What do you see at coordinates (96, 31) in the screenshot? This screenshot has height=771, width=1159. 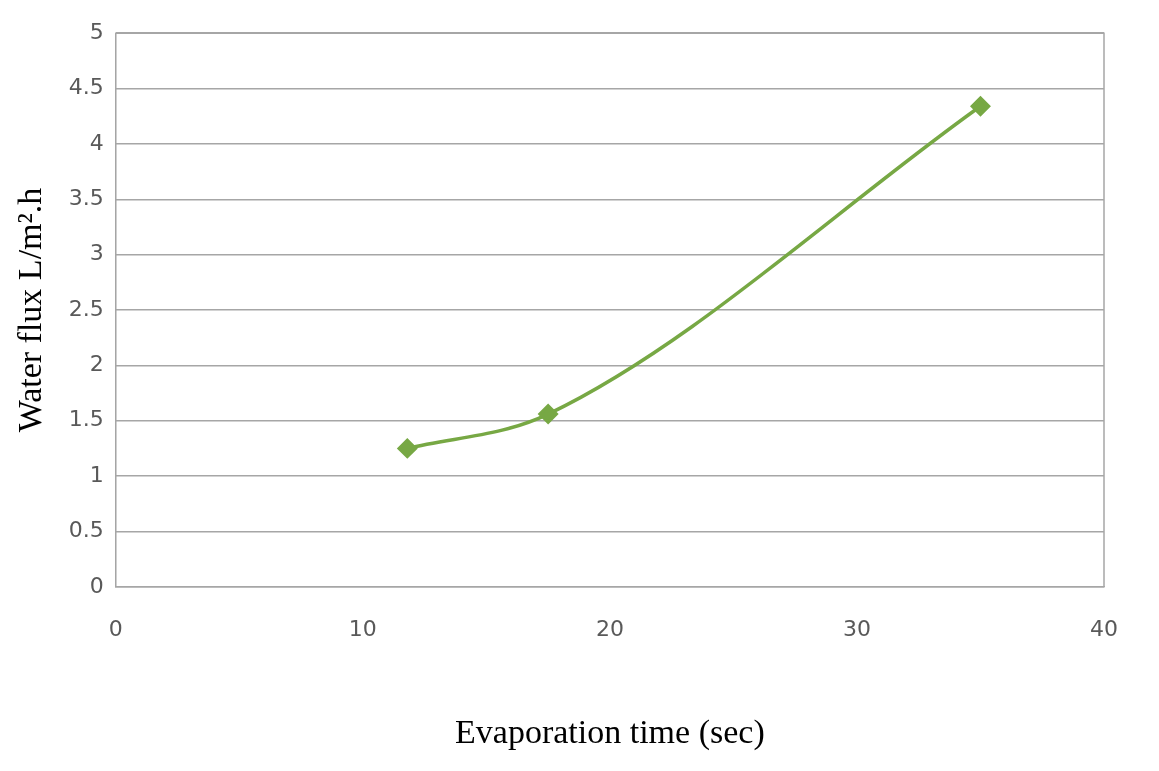 I see `y-tick-label: 5` at bounding box center [96, 31].